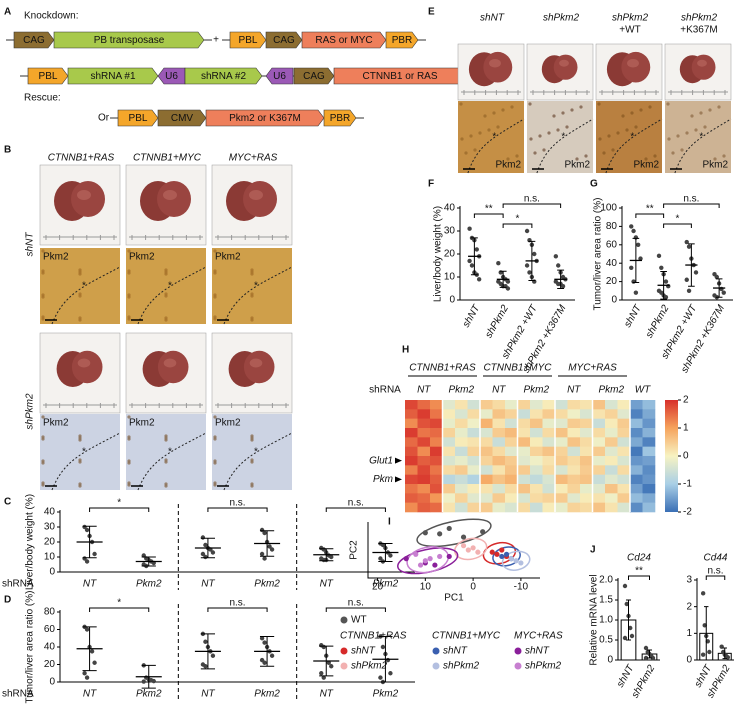 The image size is (736, 709). Describe the element at coordinates (259, 367) in the screenshot. I see `liver` at that location.